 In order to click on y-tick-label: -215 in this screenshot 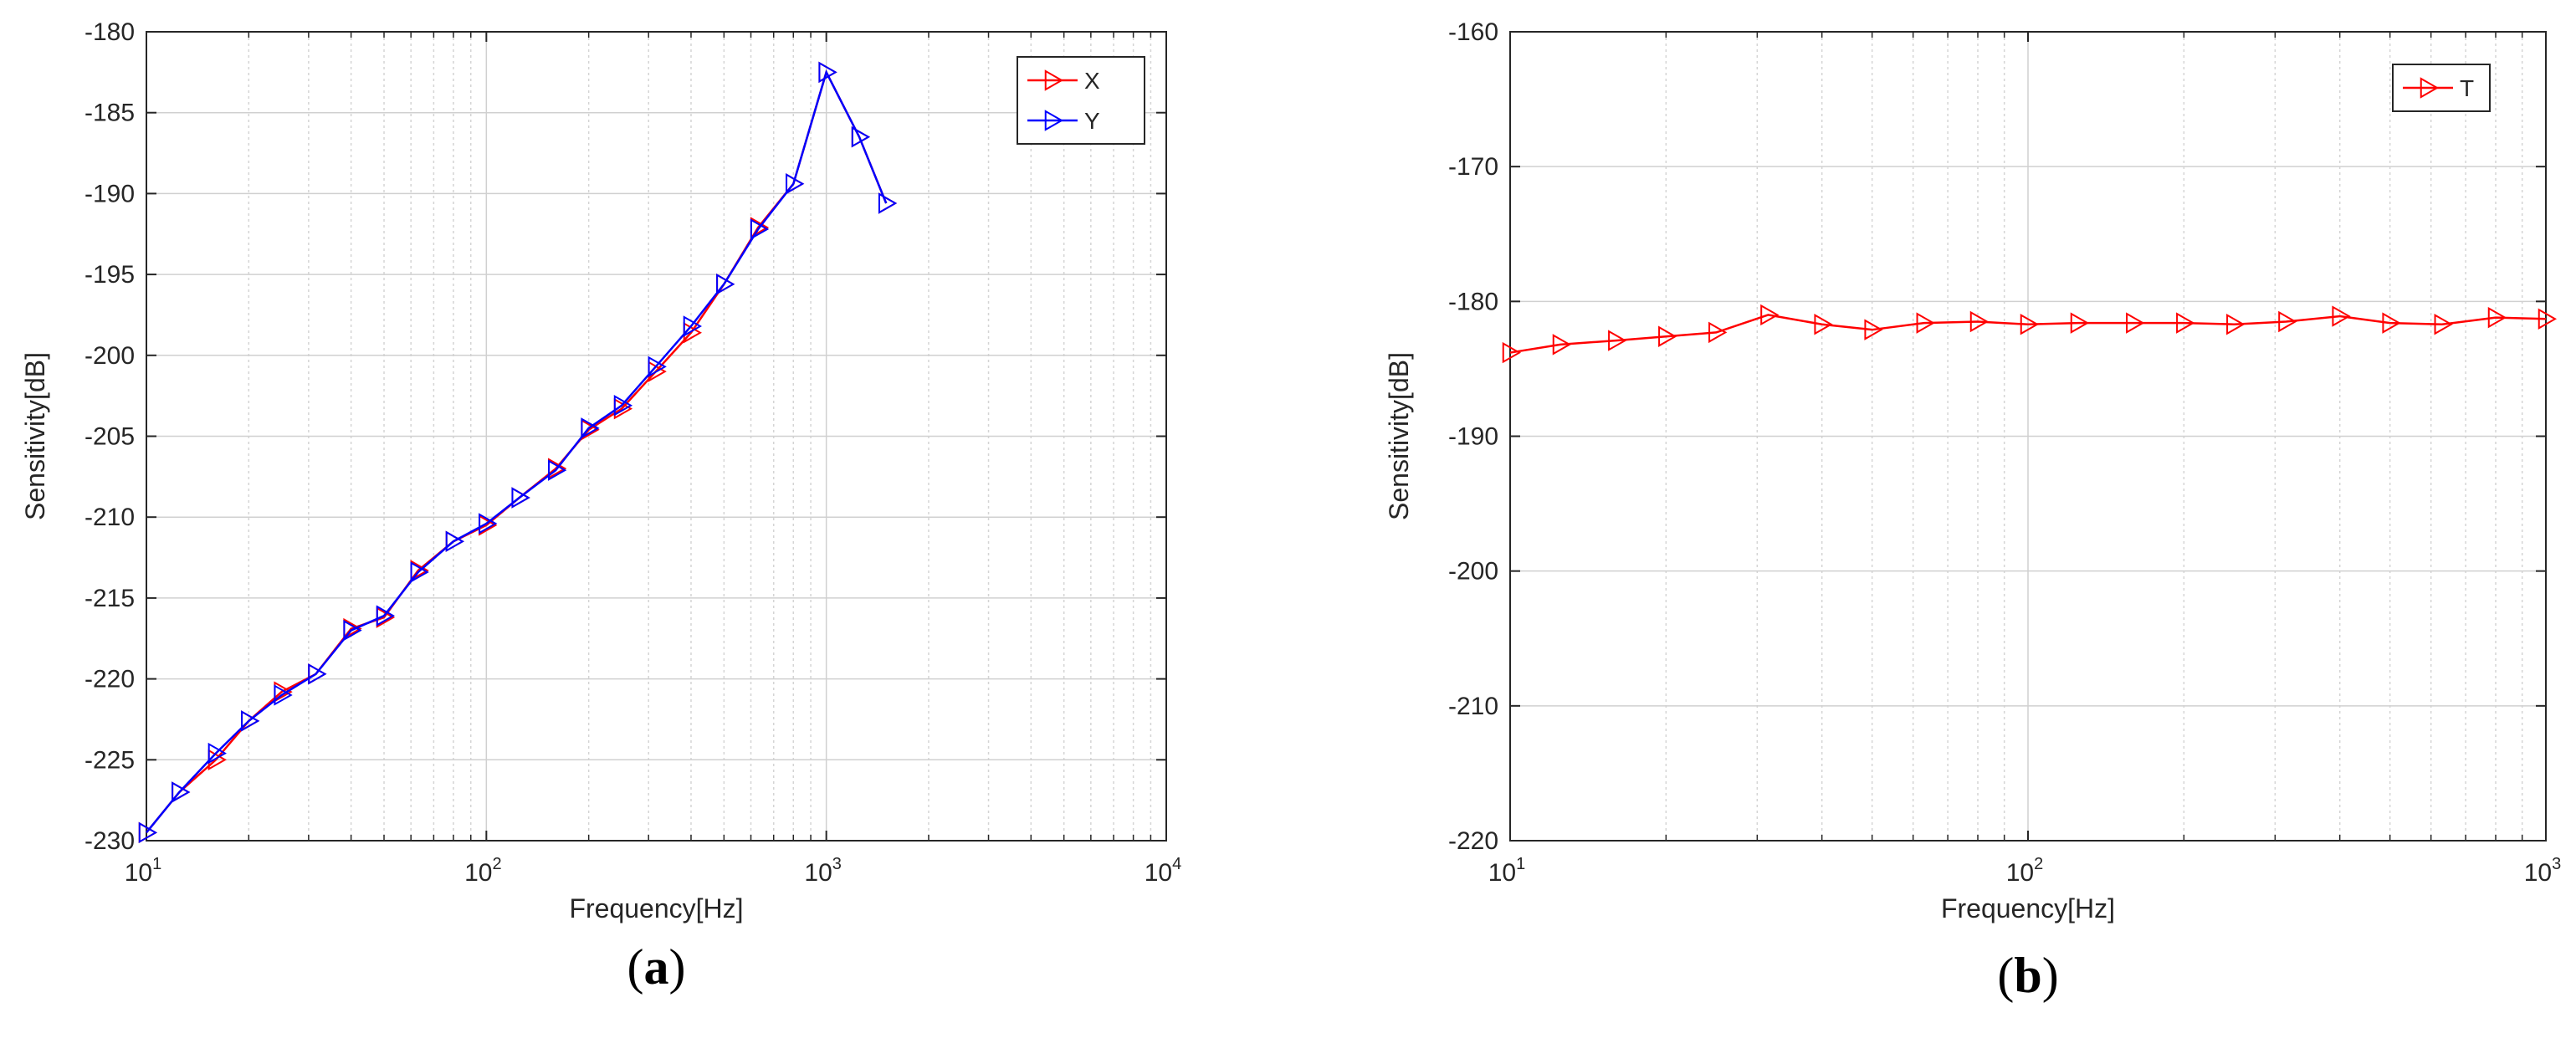, I will do `click(110, 598)`.